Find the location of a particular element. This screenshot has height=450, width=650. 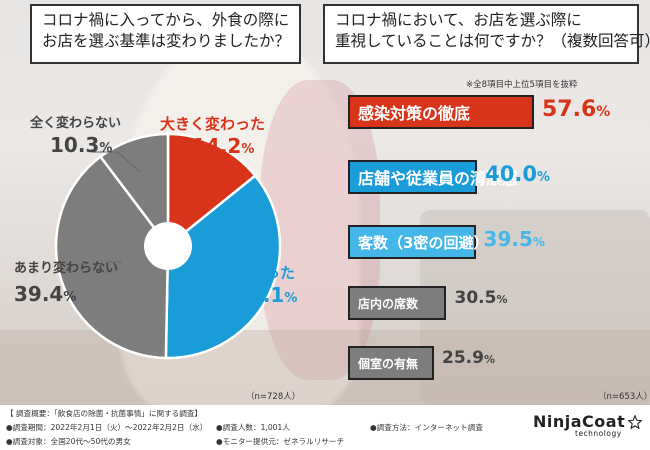

bar-value-cleanliness: 40.0% is located at coordinates (518, 174).